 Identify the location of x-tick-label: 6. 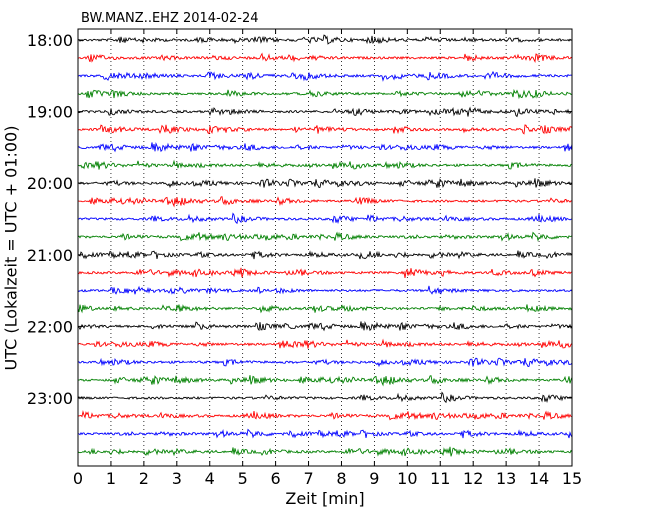
(276, 478).